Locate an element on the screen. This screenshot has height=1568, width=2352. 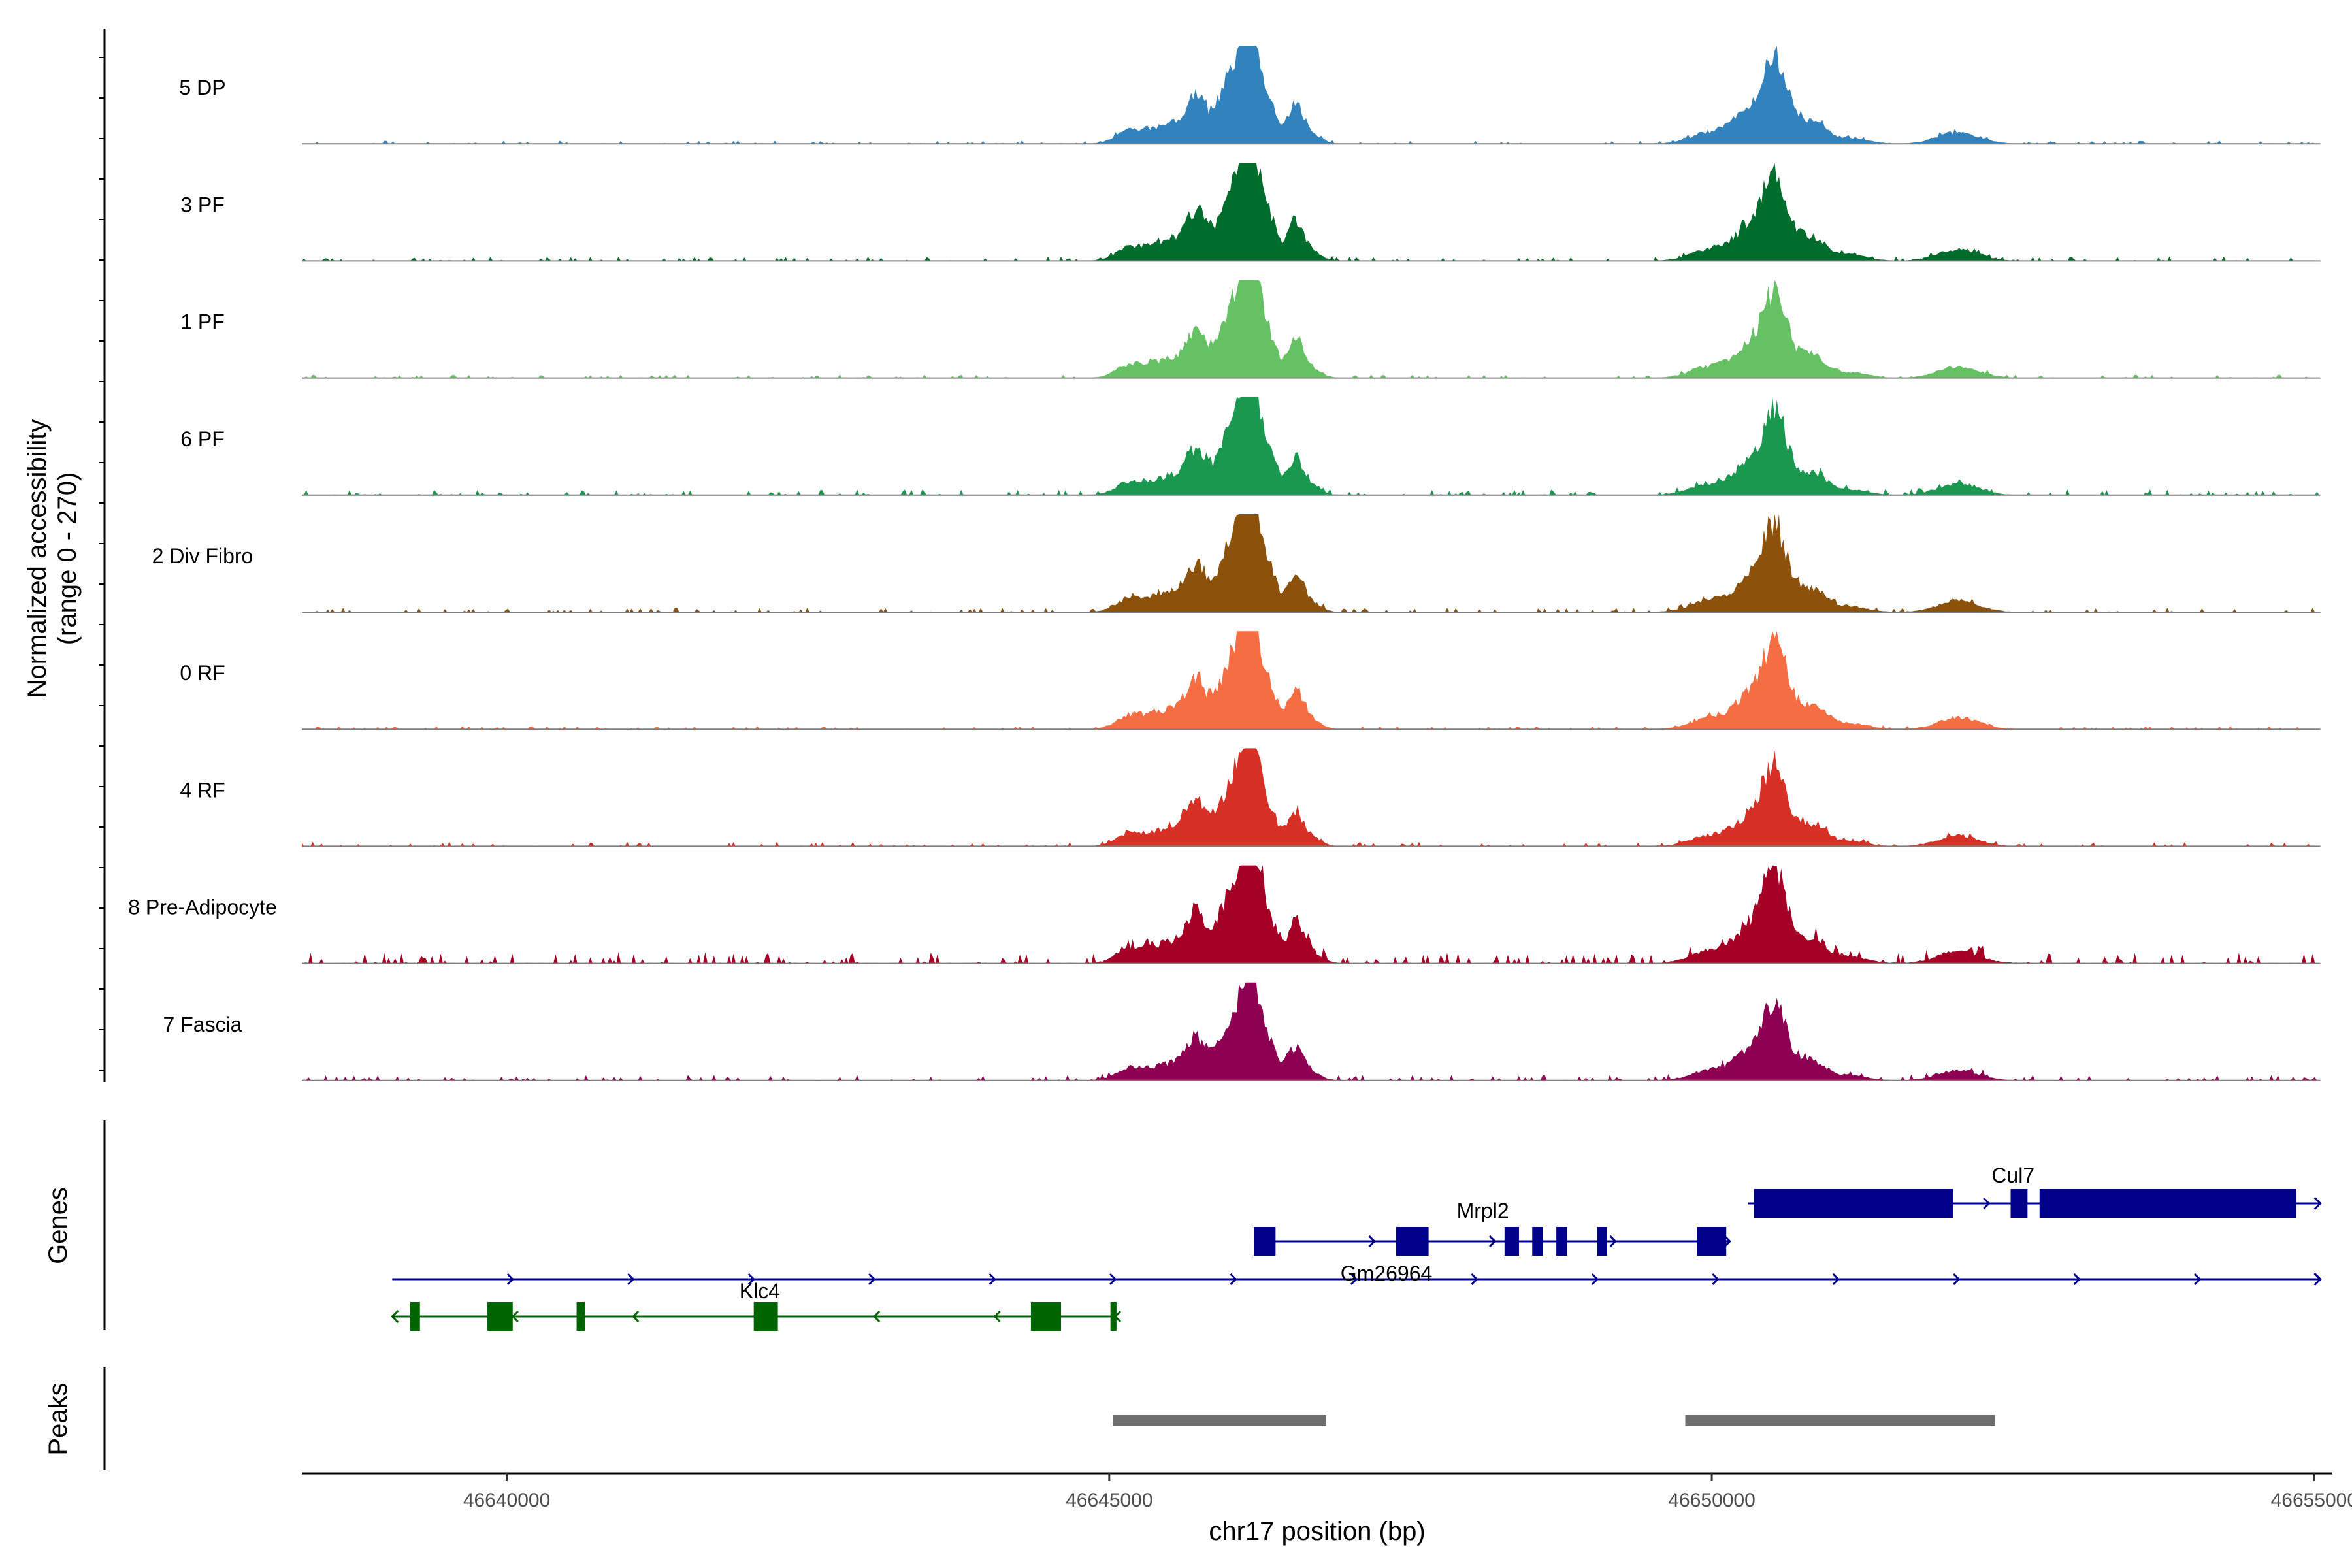
track-5-dp: 5 DP is located at coordinates (1250, 95).